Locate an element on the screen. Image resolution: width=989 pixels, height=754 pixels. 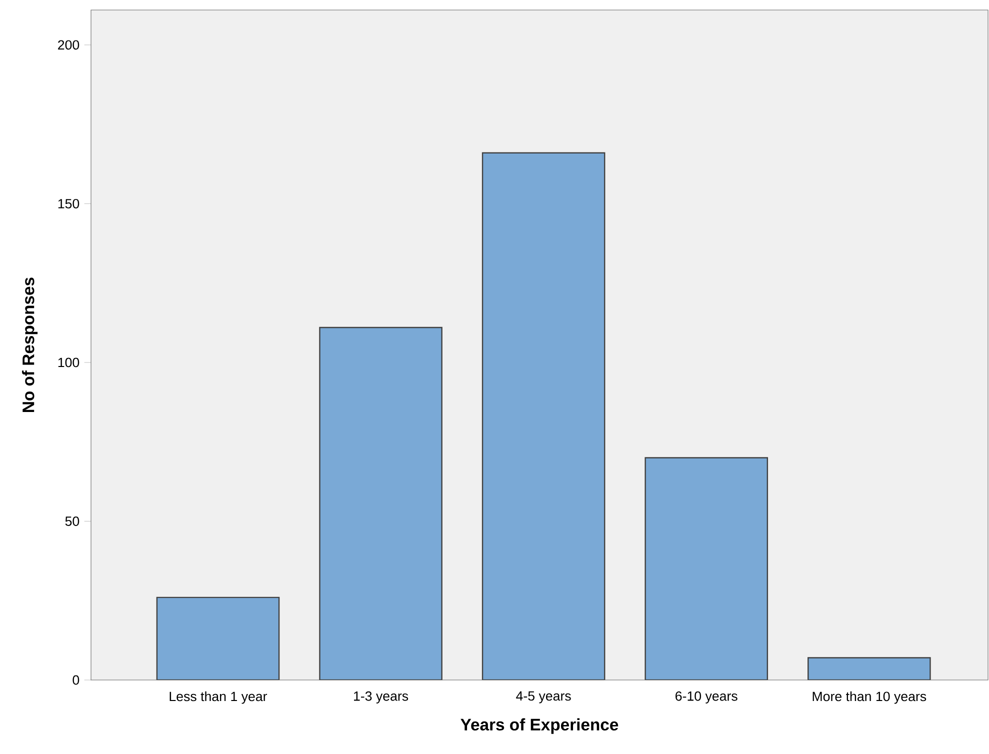
y-tick-label: 0 is located at coordinates (76, 680).